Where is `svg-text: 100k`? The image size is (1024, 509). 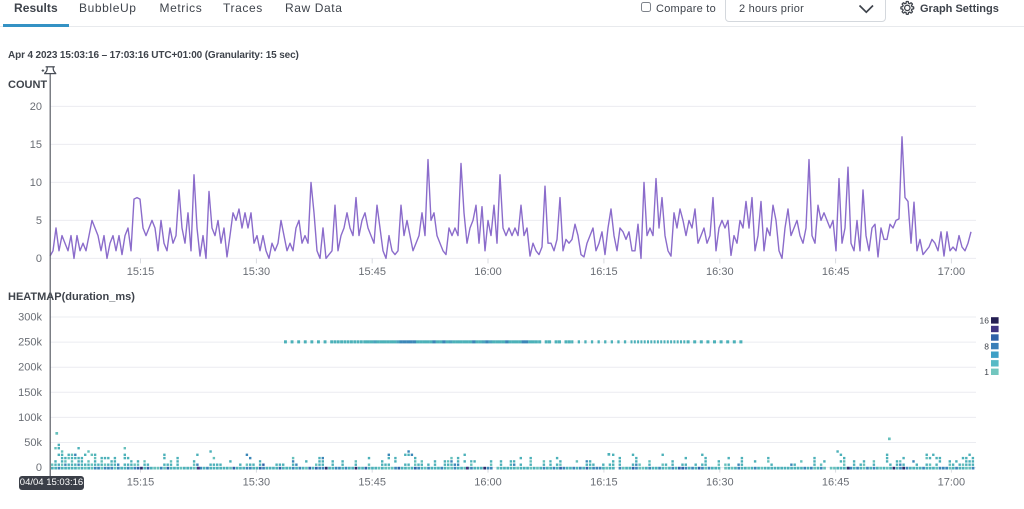
svg-text: 100k is located at coordinates (30, 418).